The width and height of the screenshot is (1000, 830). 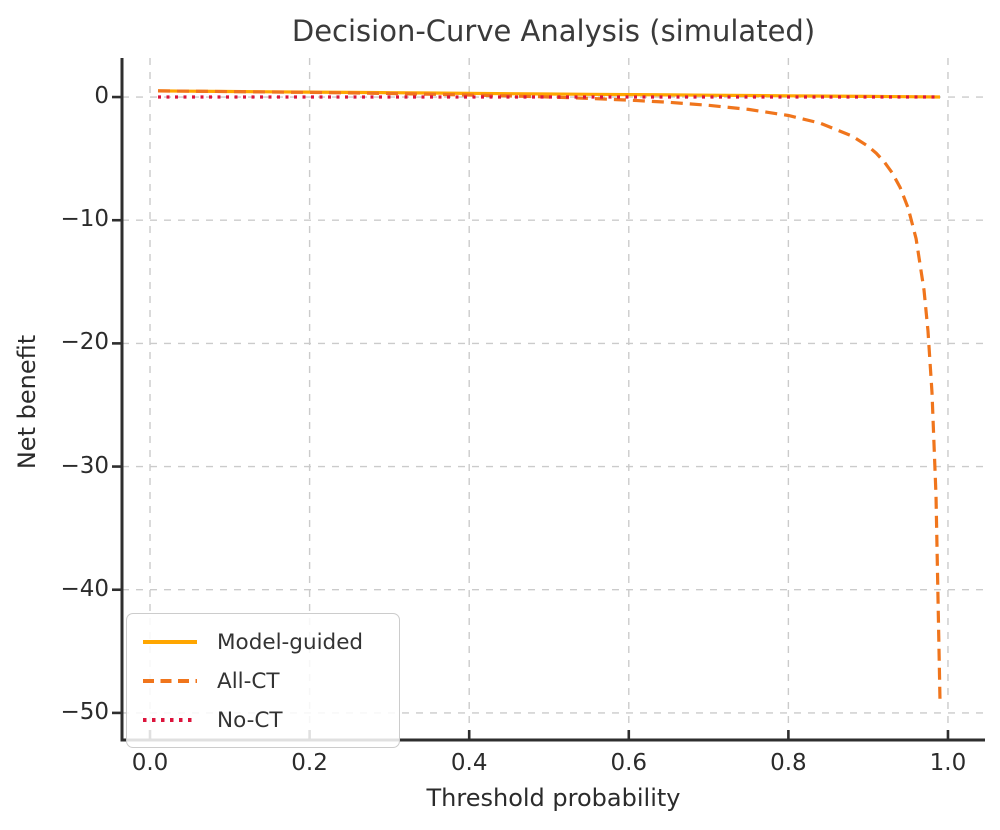 I want to click on legend-label: Model-guided, so click(x=290, y=642).